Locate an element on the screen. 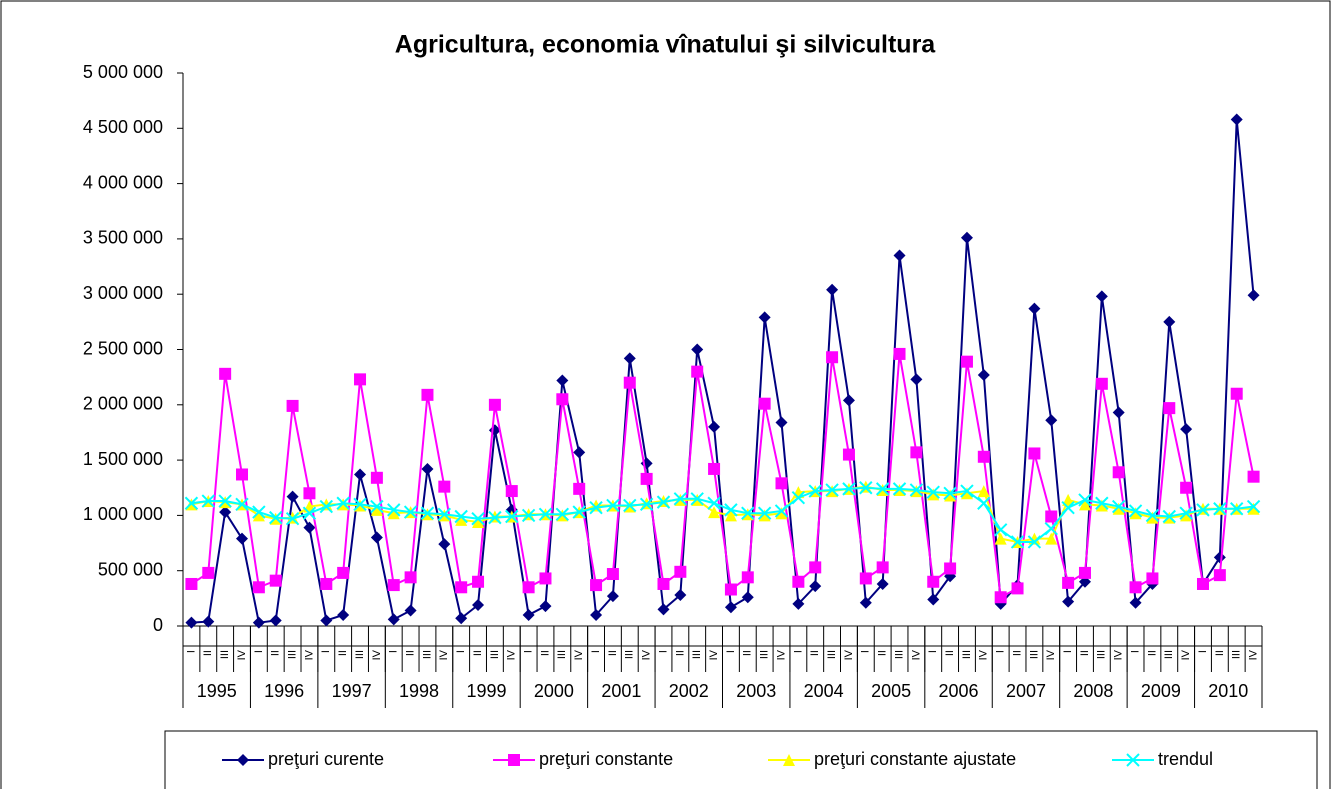  legend-item: preţuri curente is located at coordinates (303, 759).